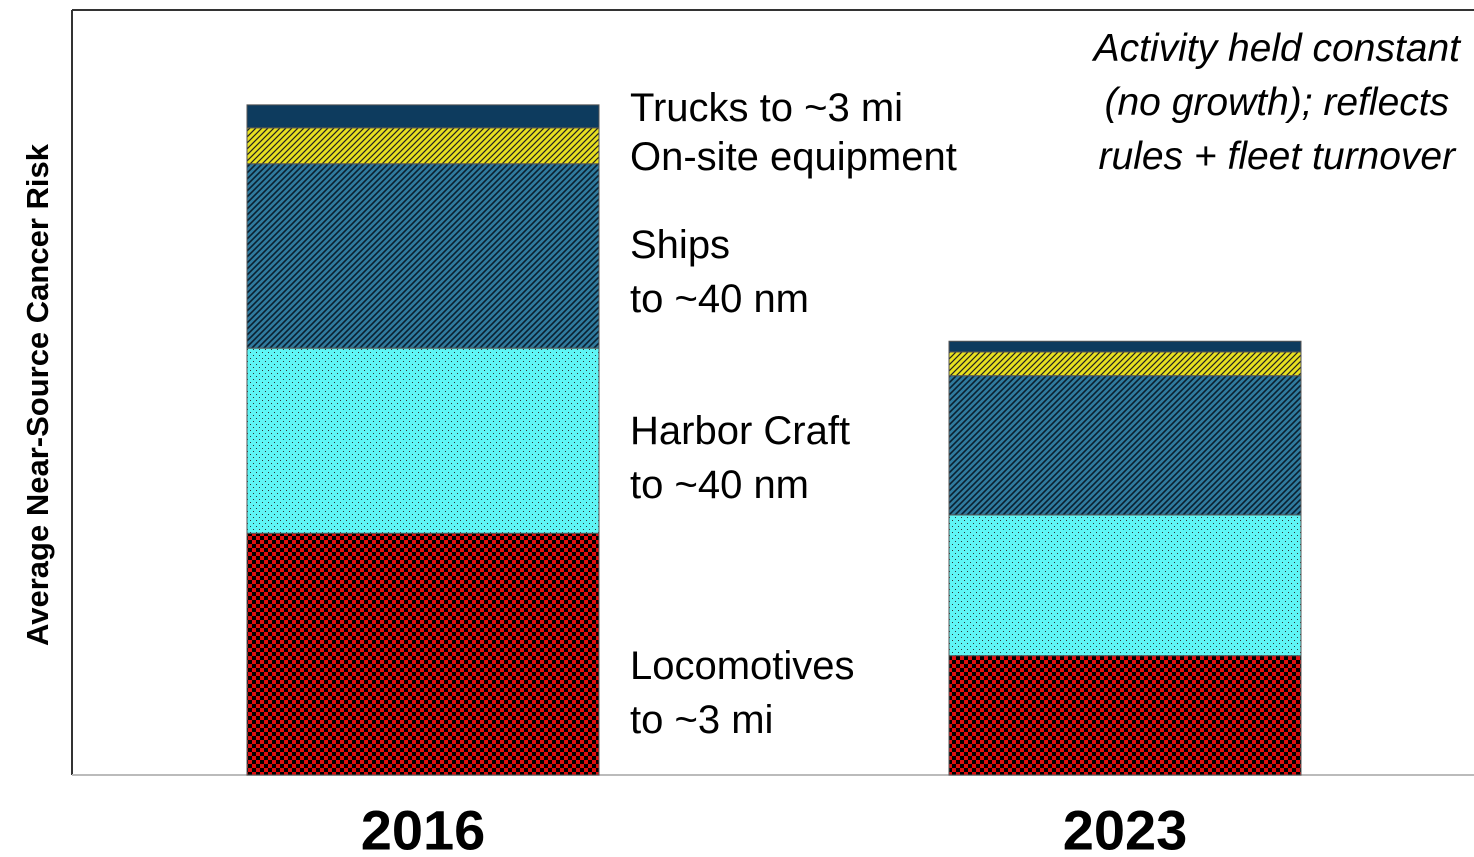 The image size is (1474, 857). Describe the element at coordinates (720, 272) in the screenshot. I see `series-label: Ships to ~40 nm` at that location.